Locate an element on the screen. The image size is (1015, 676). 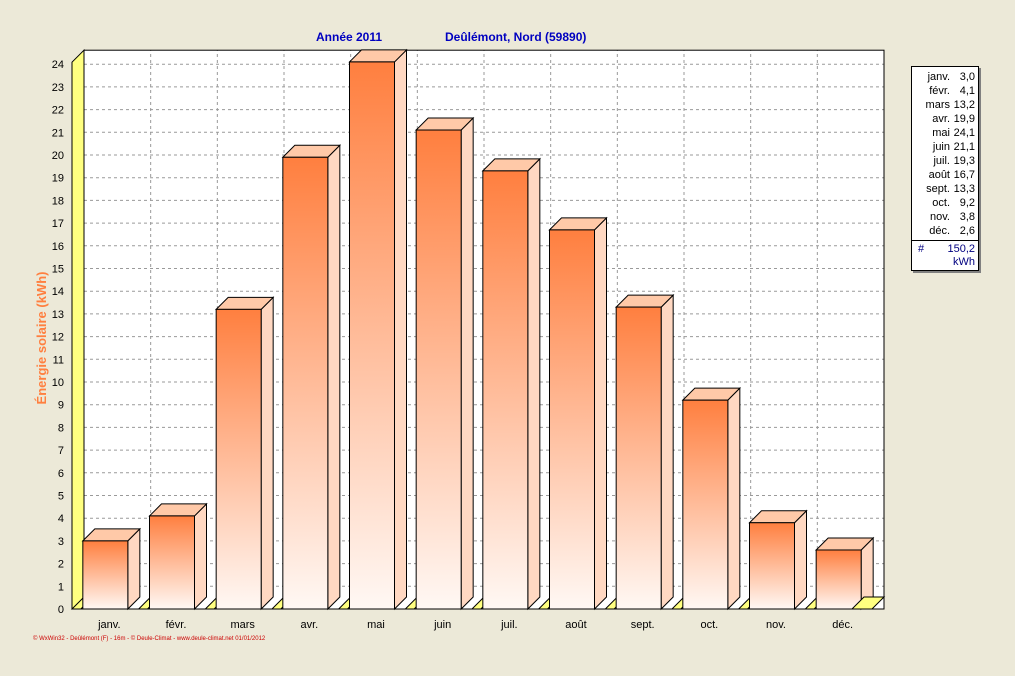
x-tick-label: avr. is located at coordinates (309, 625).